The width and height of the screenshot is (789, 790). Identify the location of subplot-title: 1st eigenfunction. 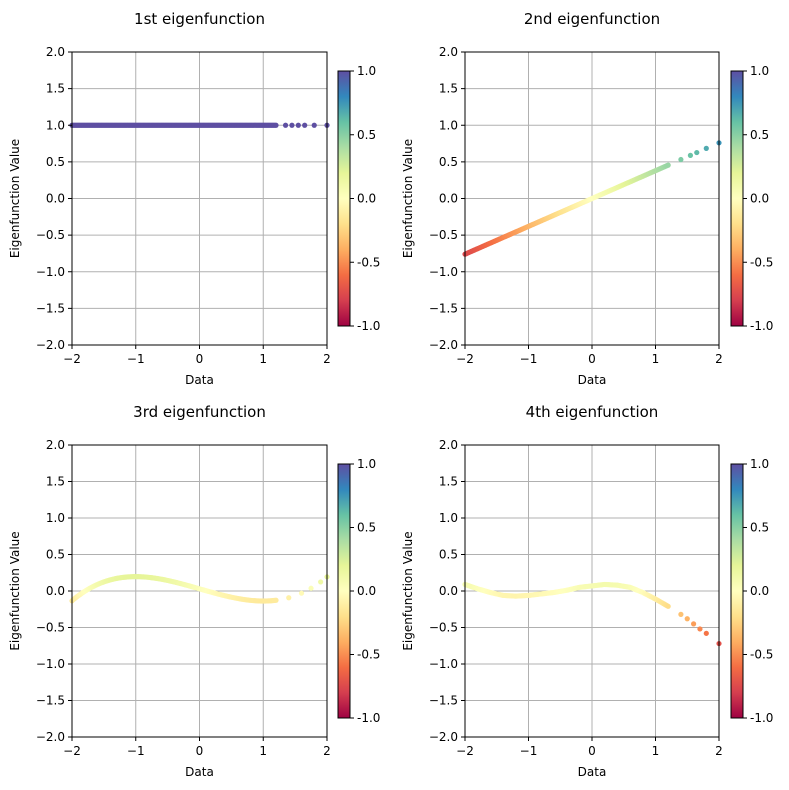
(199, 19).